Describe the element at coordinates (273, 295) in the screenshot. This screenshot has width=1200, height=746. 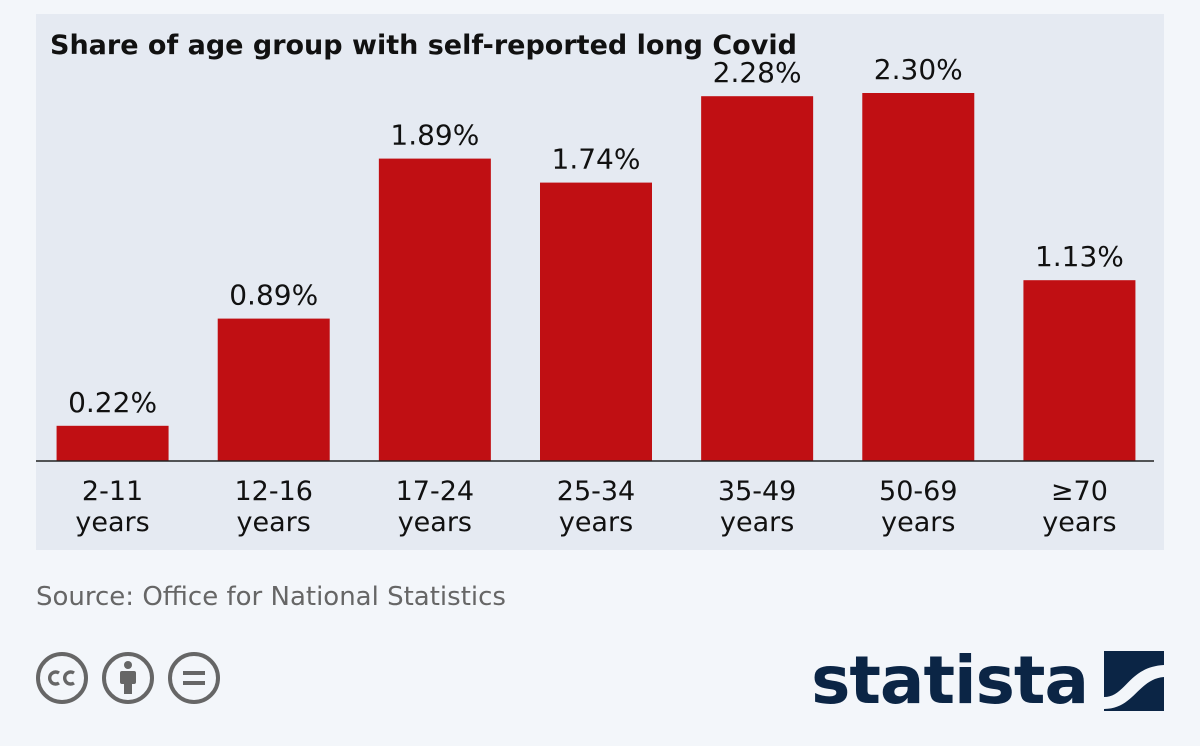
I see `value-label-1: 0.89%` at that location.